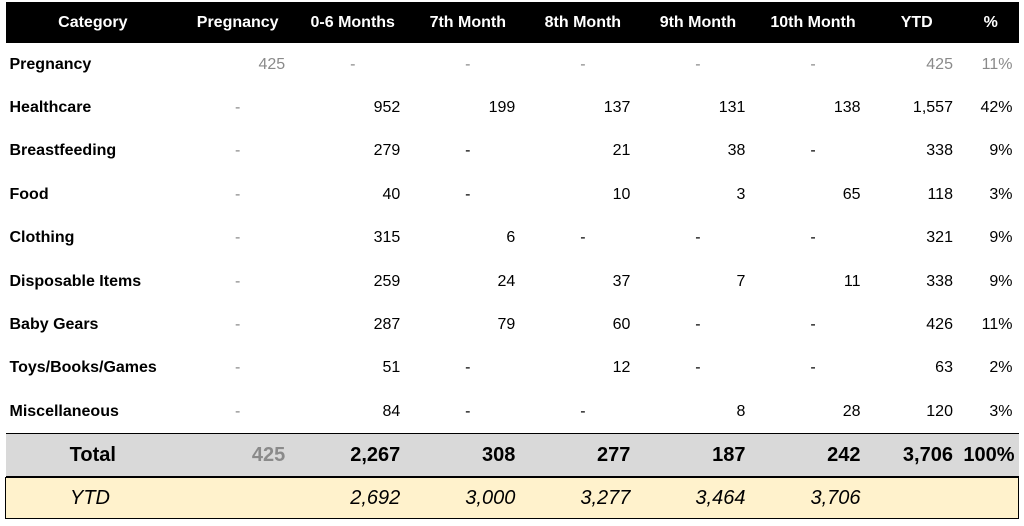 The height and width of the screenshot is (526, 1024). I want to click on table-cell: 51, so click(391, 368).